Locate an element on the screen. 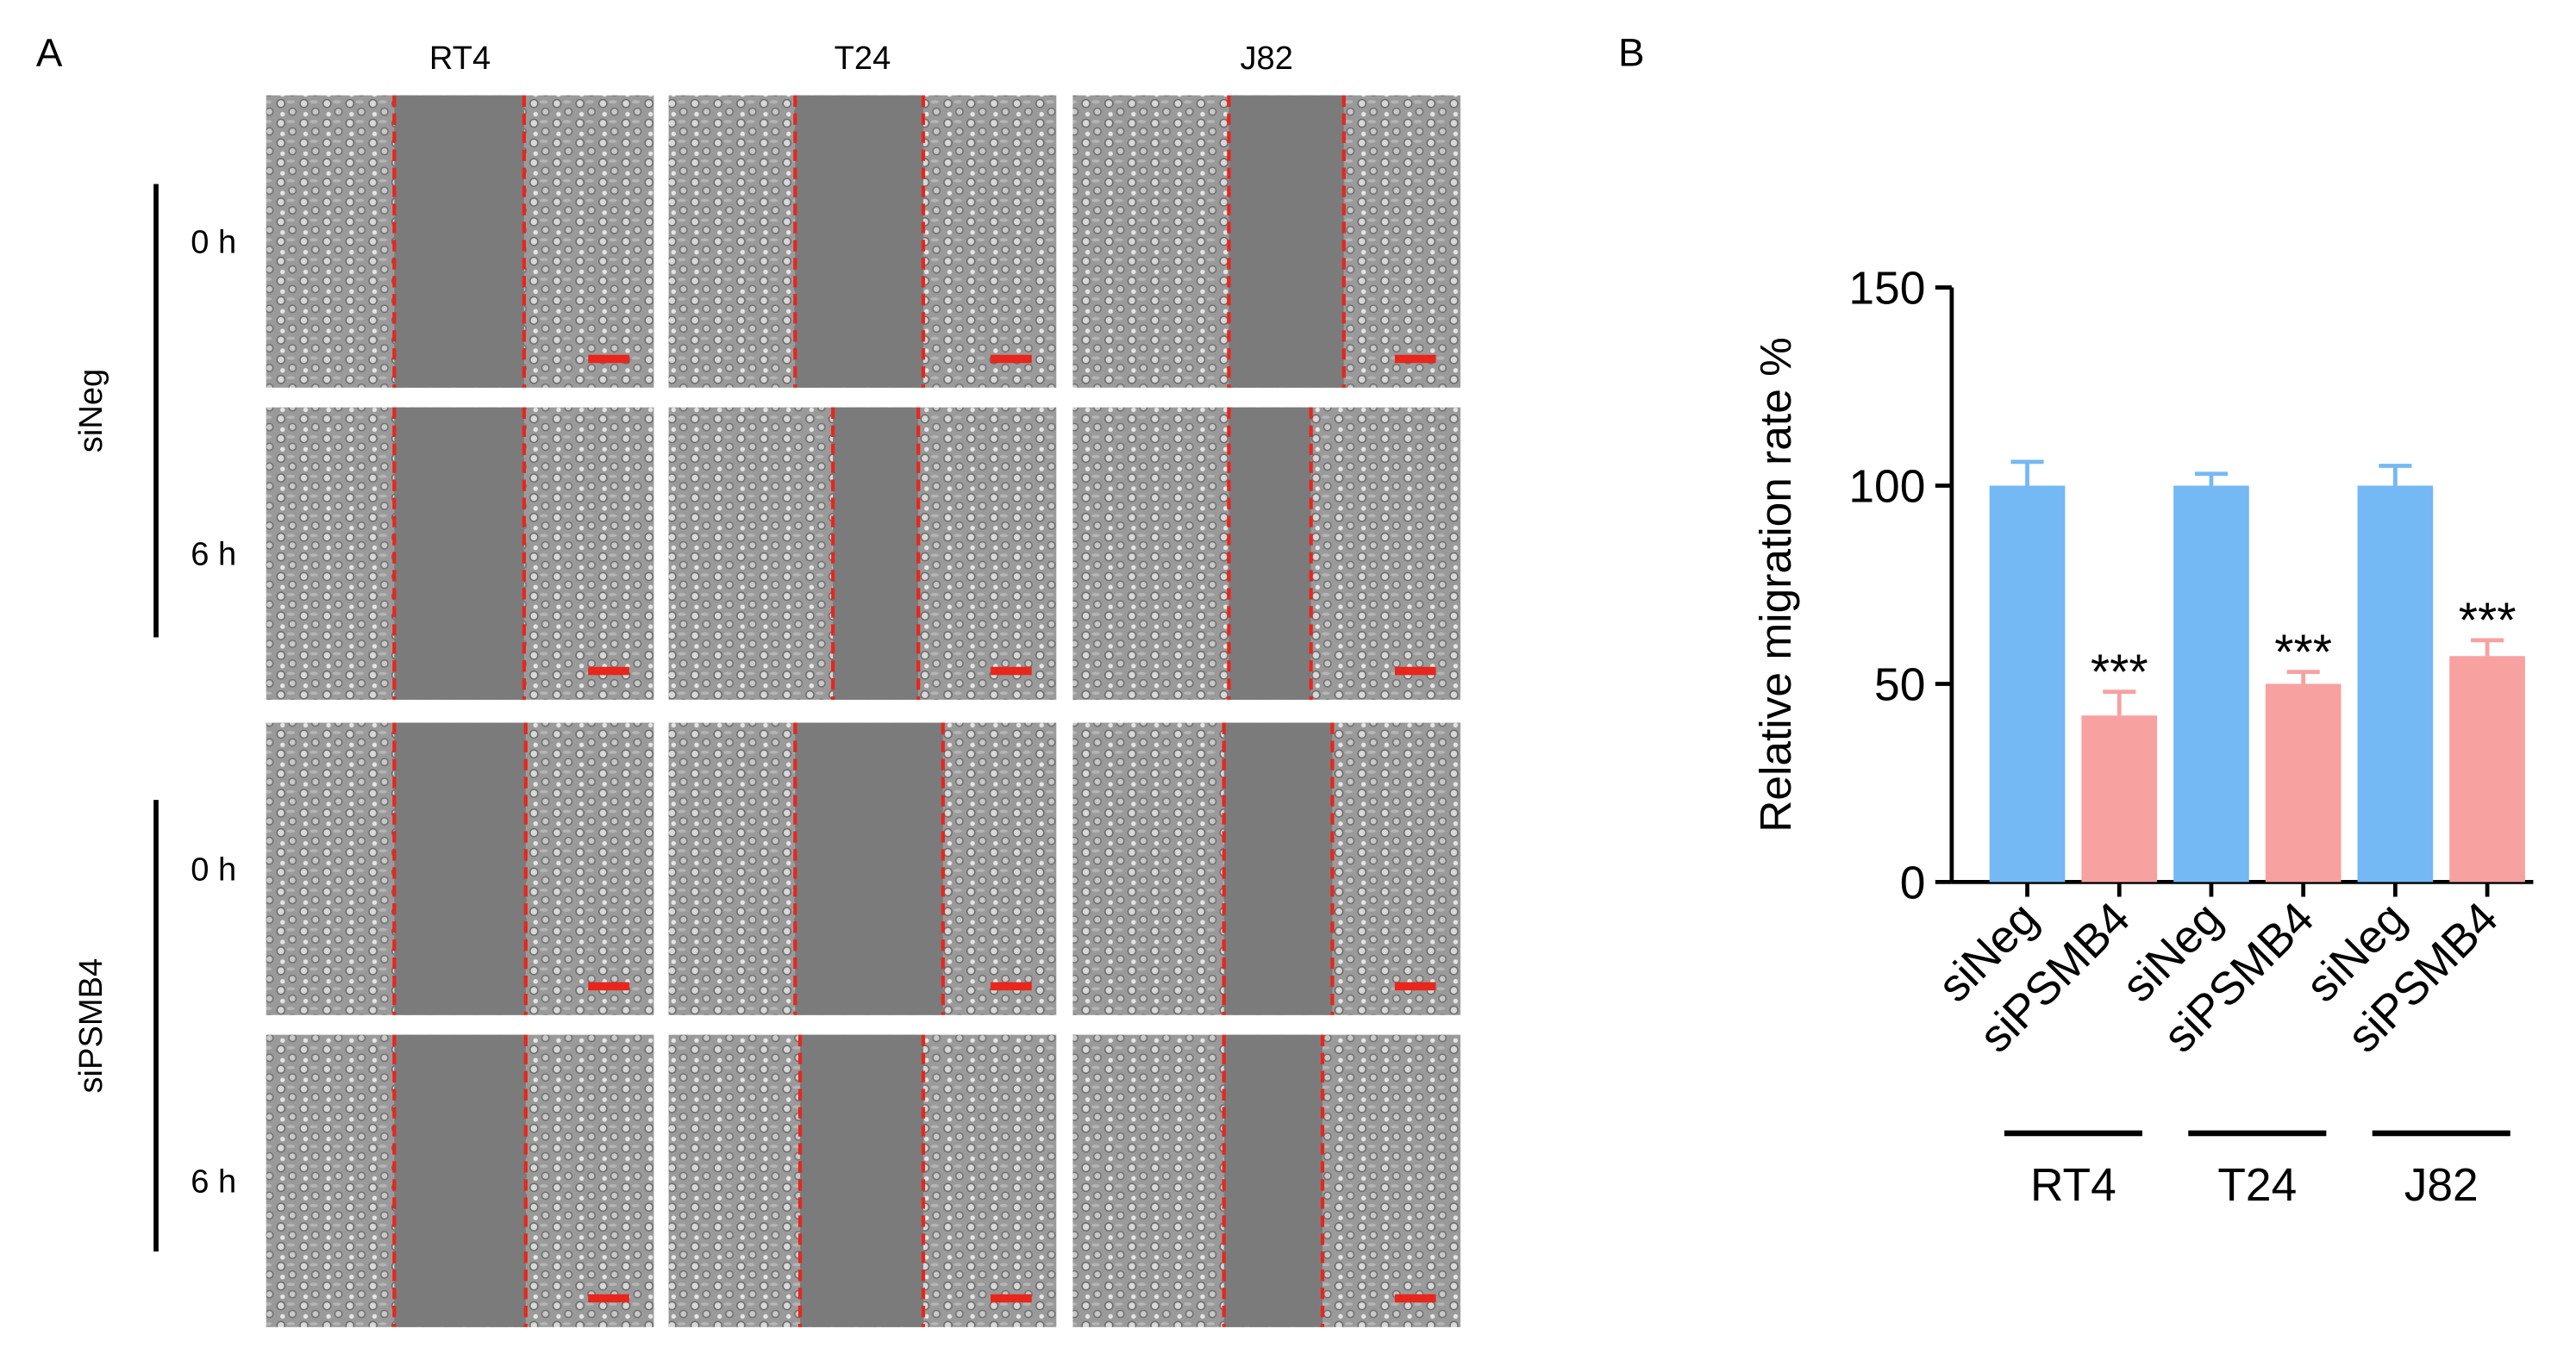 The height and width of the screenshot is (1360, 2576). panel-label: A is located at coordinates (50, 52).